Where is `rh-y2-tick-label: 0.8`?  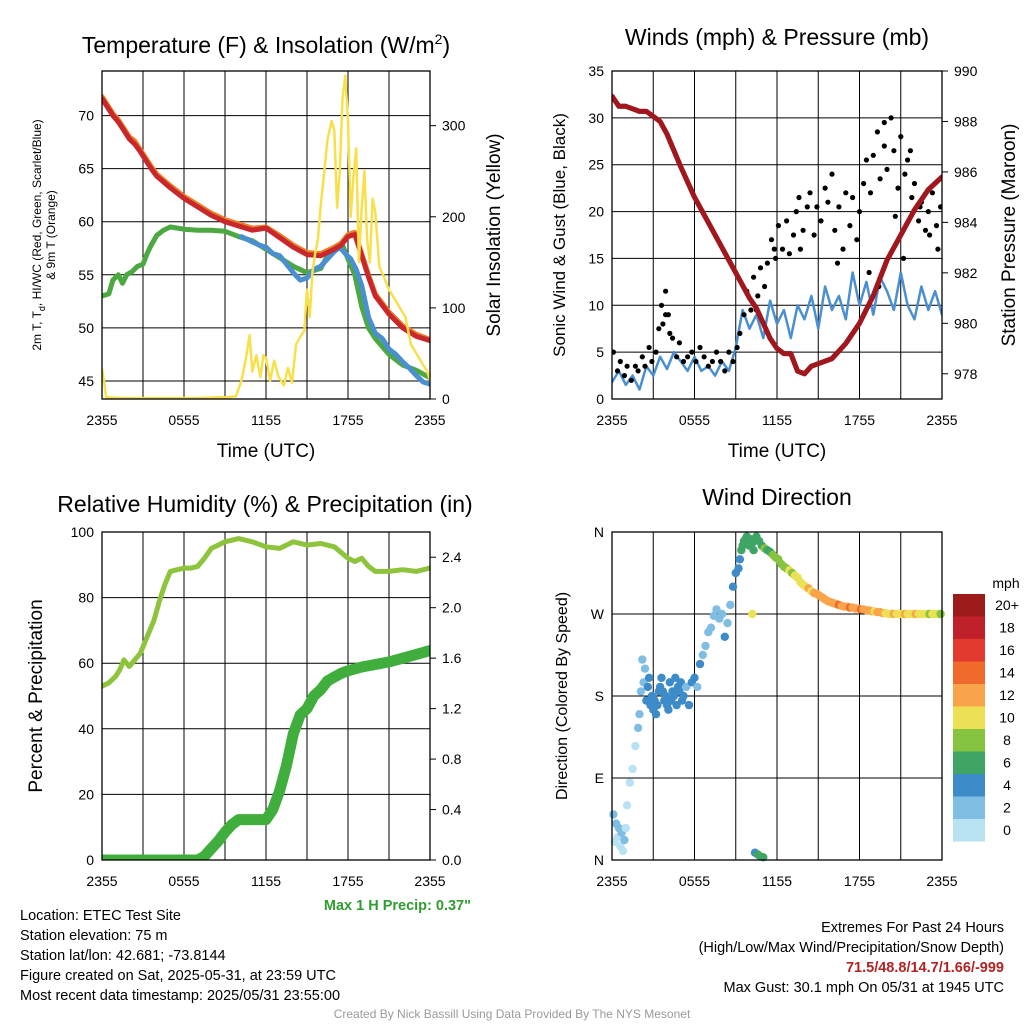 rh-y2-tick-label: 0.8 is located at coordinates (452, 759).